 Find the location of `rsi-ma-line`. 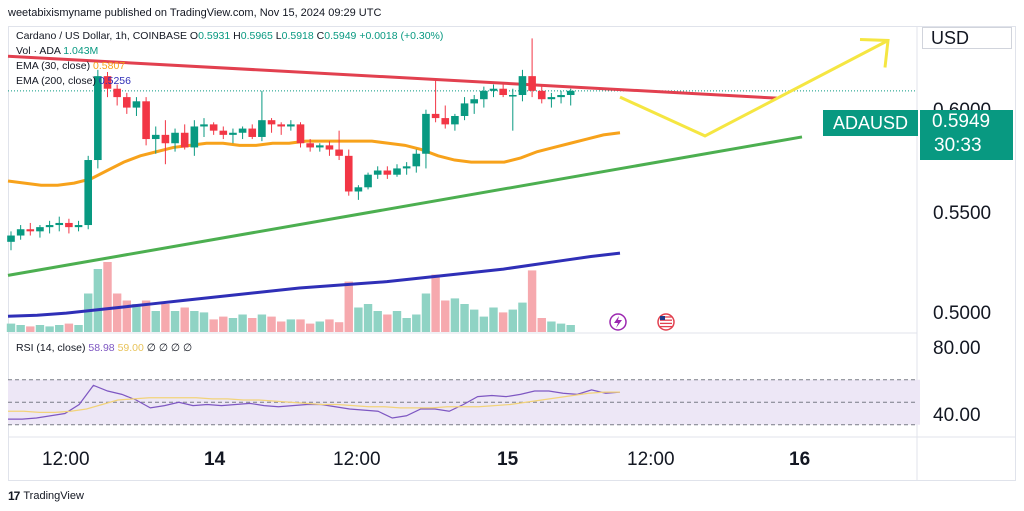

rsi-ma-line is located at coordinates (314, 402).